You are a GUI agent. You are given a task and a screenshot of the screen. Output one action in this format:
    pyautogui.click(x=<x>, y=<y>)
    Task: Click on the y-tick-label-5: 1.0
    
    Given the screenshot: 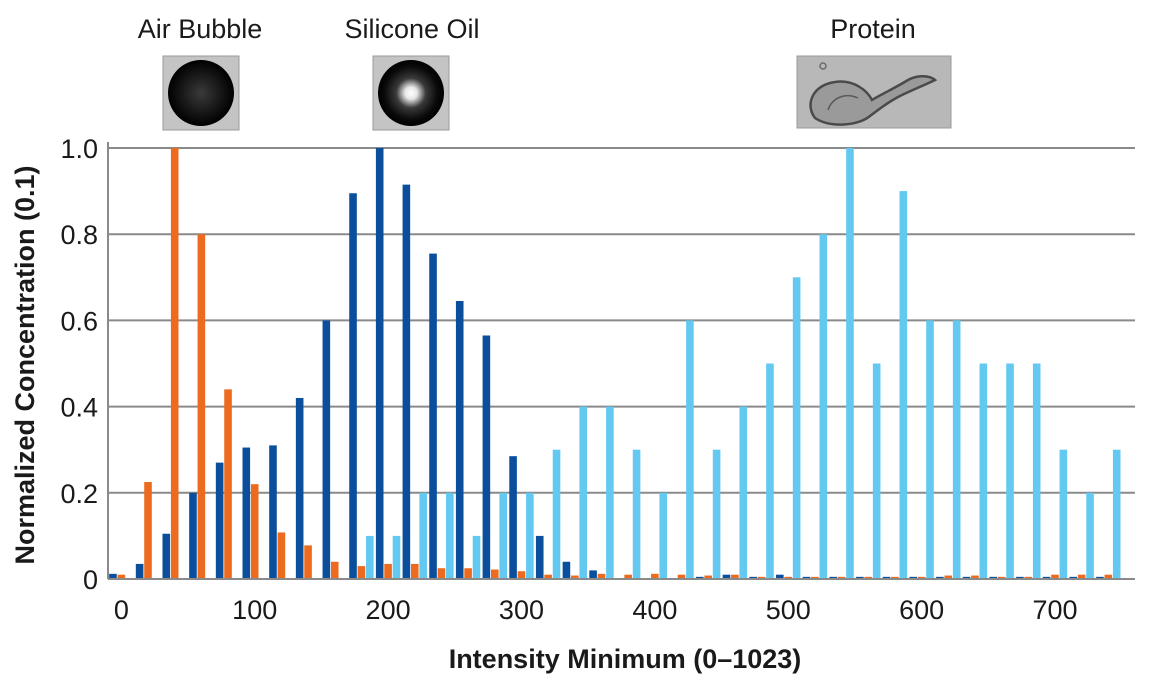 What is the action you would take?
    pyautogui.click(x=79, y=149)
    